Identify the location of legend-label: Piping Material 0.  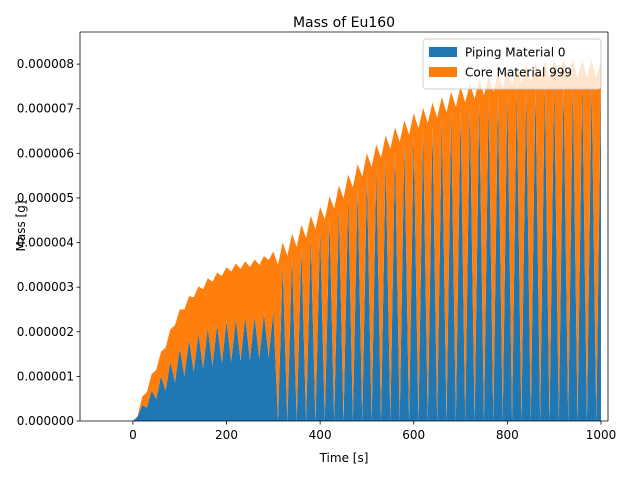
(515, 53).